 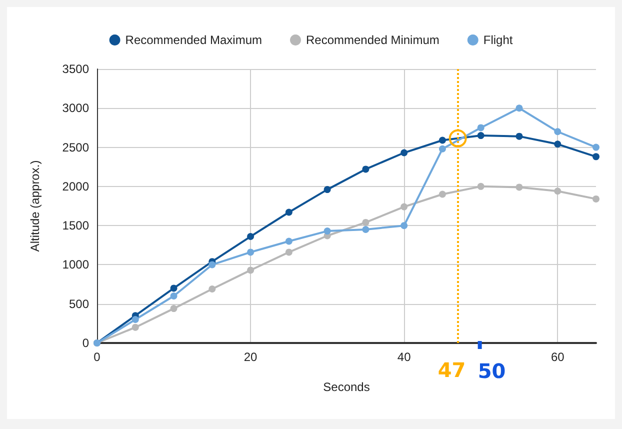 I want to click on y-tick-label: 1500, so click(x=76, y=225).